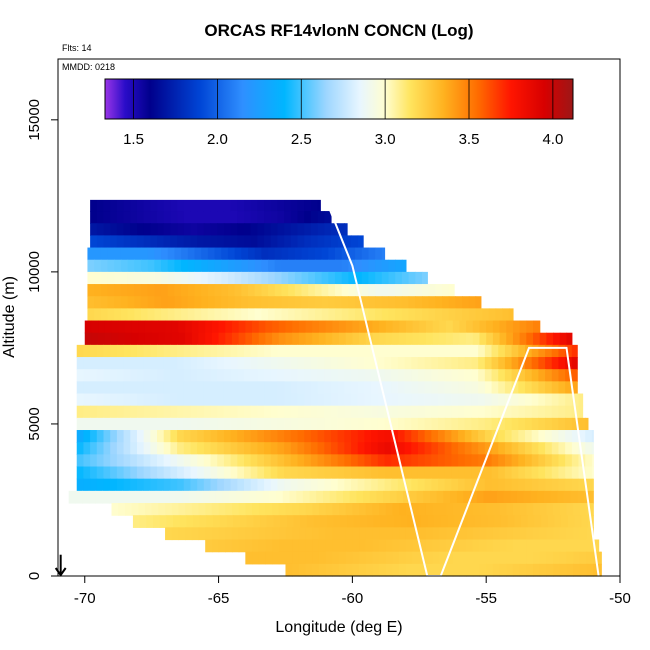 The width and height of the screenshot is (650, 650). Describe the element at coordinates (60, 572) in the screenshot. I see `start-arrow-head` at that location.